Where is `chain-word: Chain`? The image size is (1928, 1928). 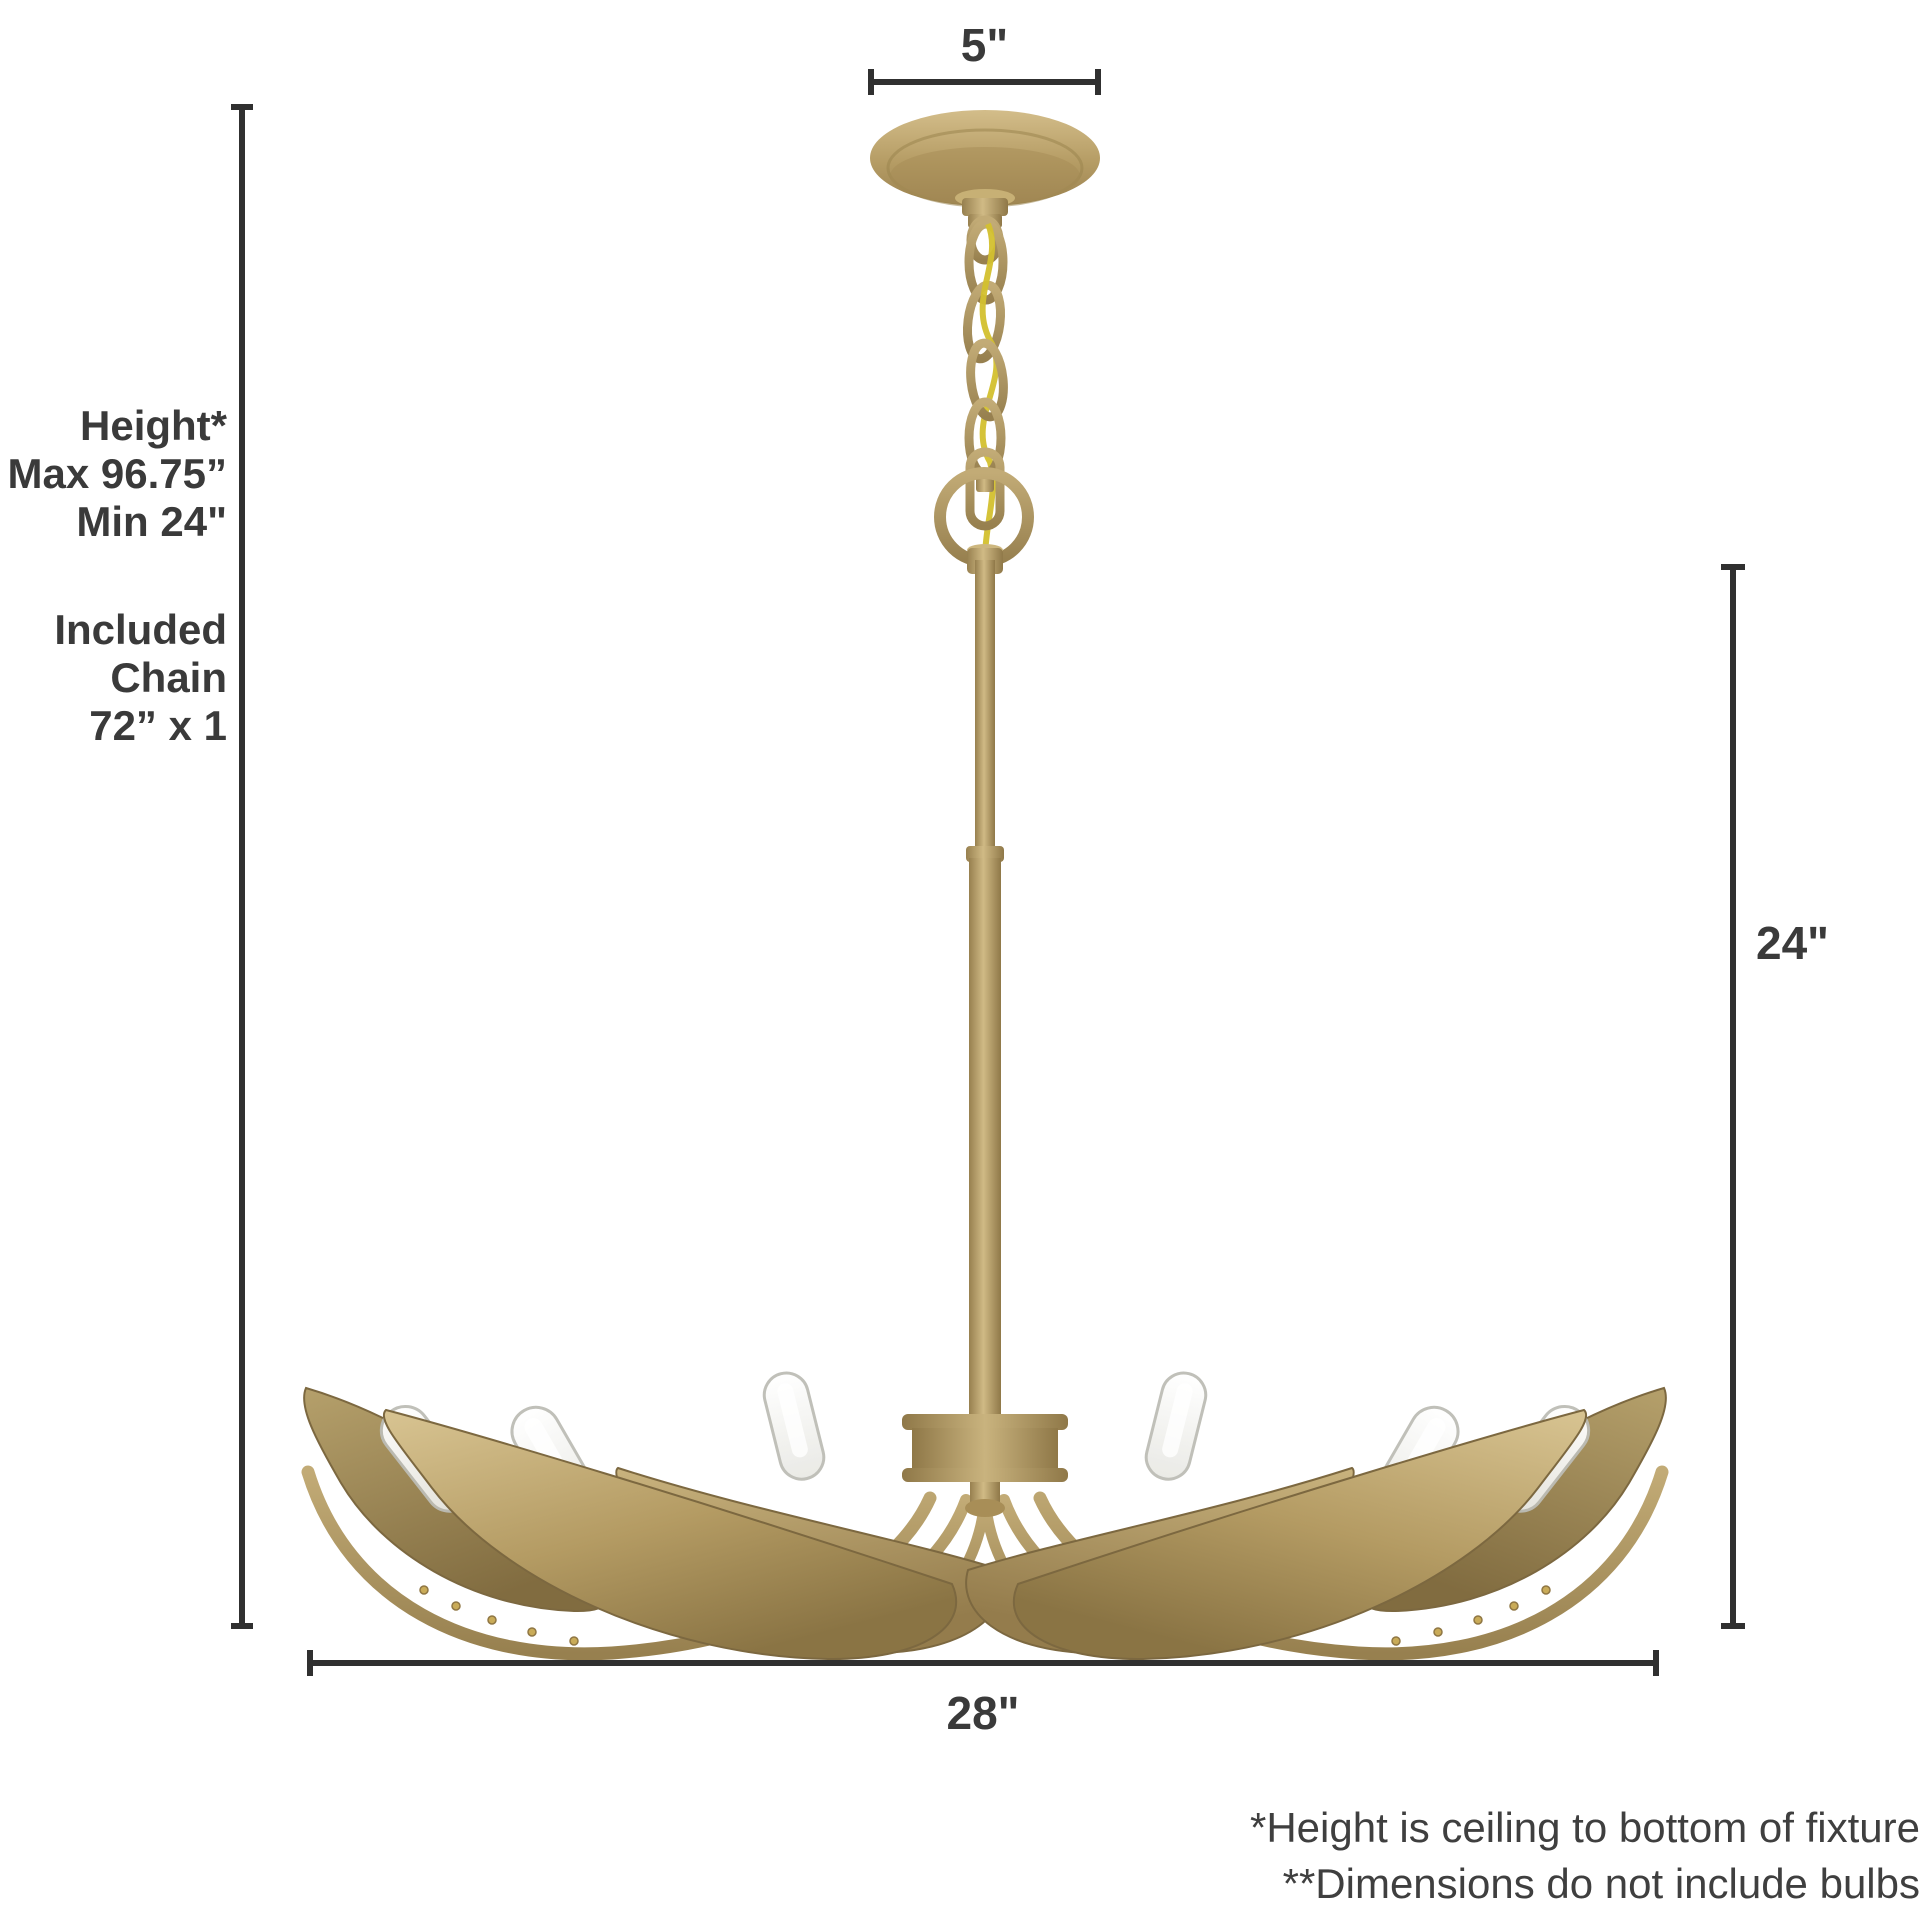 chain-word: Chain is located at coordinates (168, 677).